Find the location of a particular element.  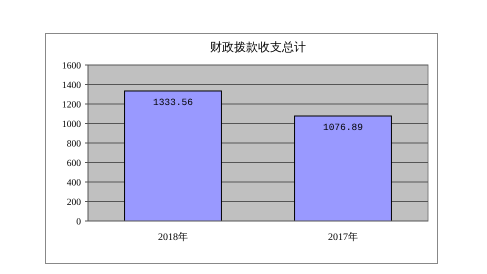

y-tick-label: 200 is located at coordinates (74, 203).